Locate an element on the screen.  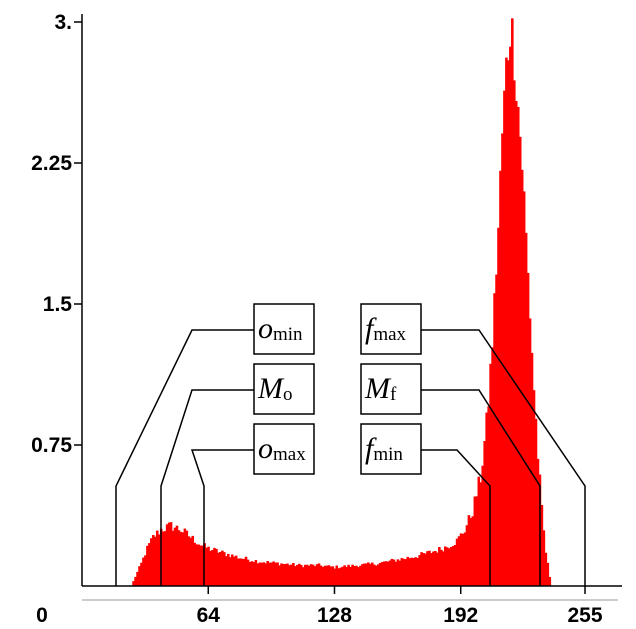
x-tick-label: 255 is located at coordinates (584, 615).